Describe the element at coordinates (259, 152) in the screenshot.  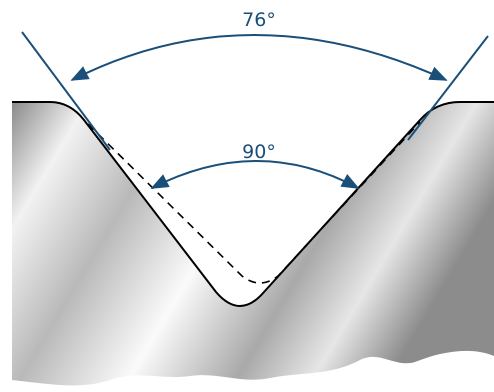
I see `inner-angle-label: 90°` at that location.